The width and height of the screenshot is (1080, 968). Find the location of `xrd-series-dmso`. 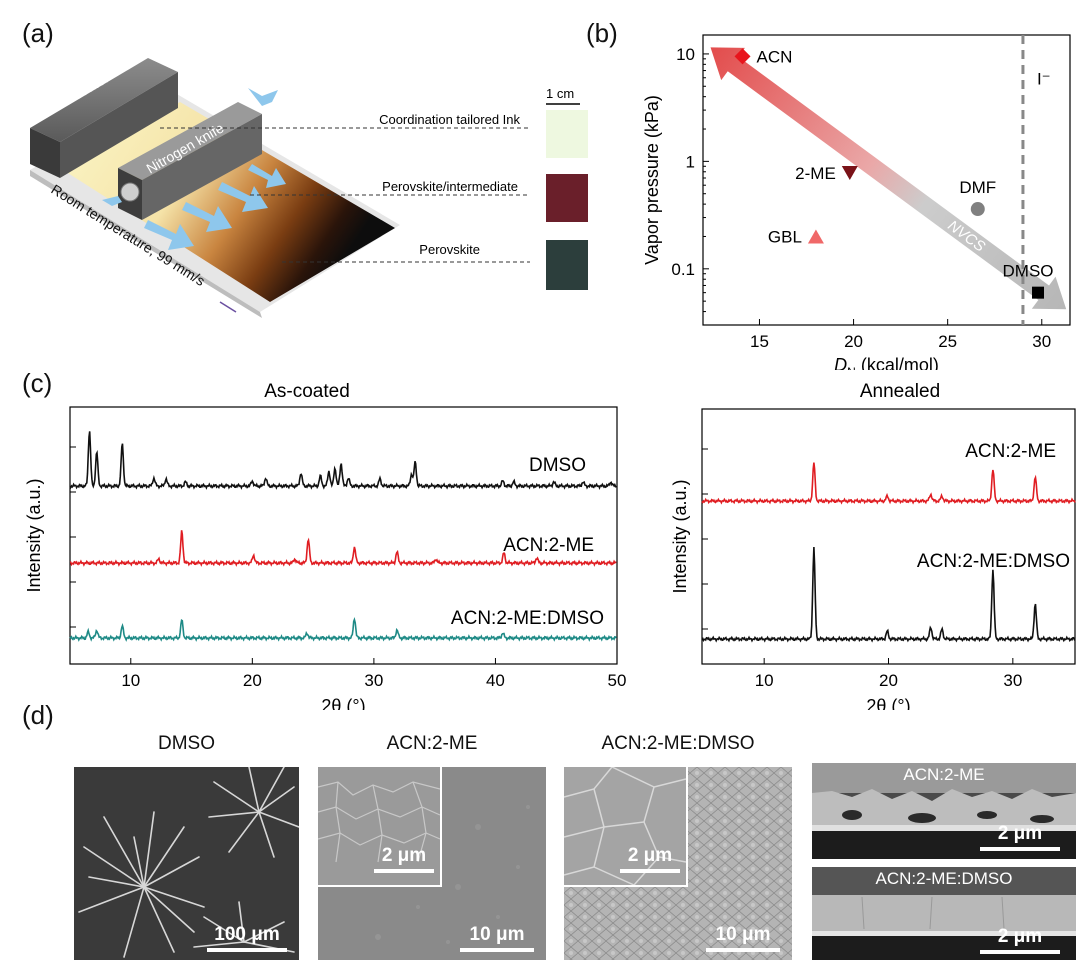

xrd-series-dmso is located at coordinates (343, 460).